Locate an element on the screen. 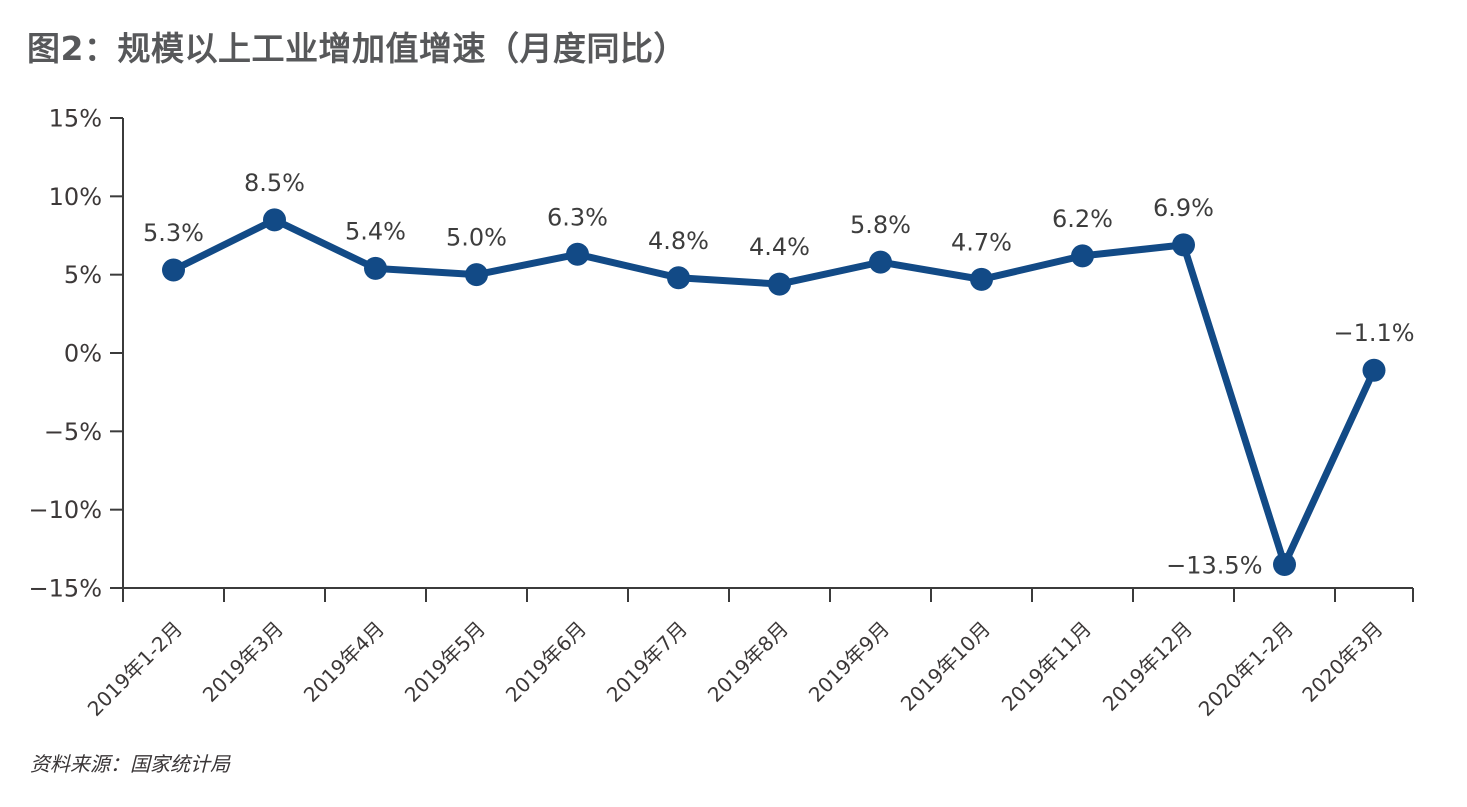 The image size is (1467, 807). data-source-note: 资料来源：国家统计局 is located at coordinates (130, 764).